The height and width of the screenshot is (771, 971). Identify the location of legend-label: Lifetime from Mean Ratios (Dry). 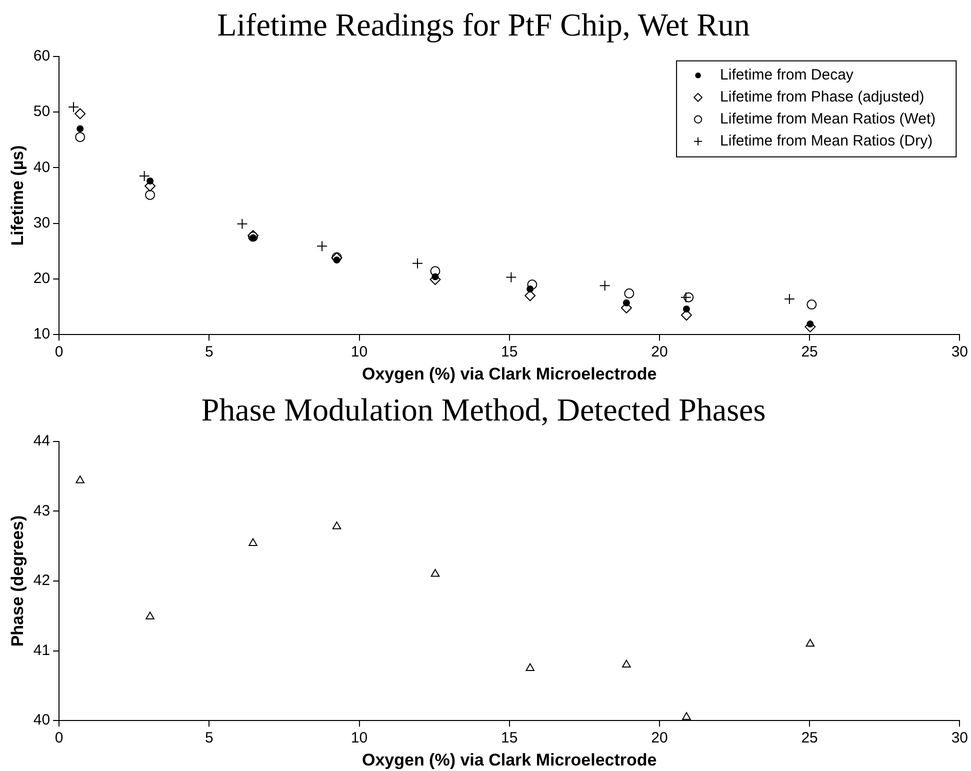
(826, 141).